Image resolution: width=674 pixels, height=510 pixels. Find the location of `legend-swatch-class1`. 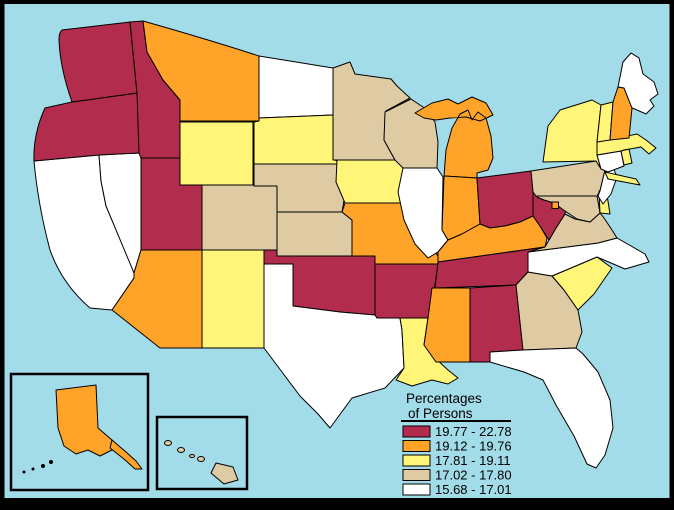

legend-swatch-class1 is located at coordinates (416, 431).